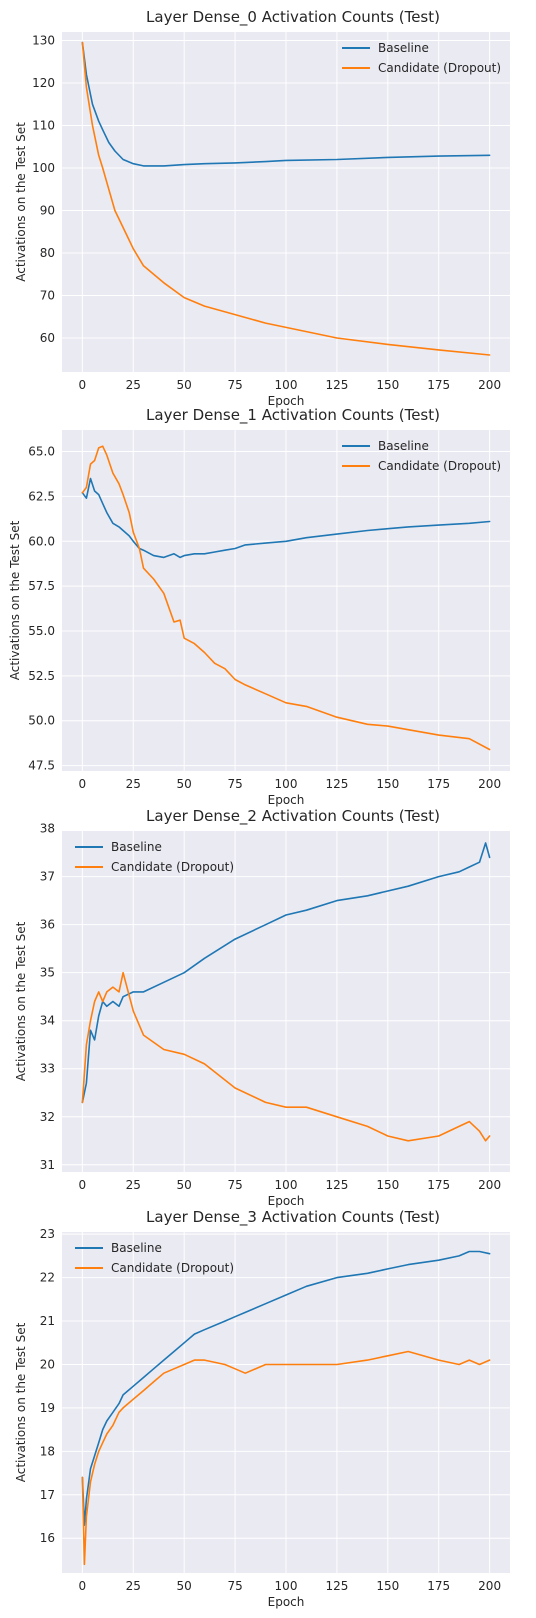 The width and height of the screenshot is (536, 1618). Describe the element at coordinates (47, 211) in the screenshot. I see `y-tick-label: 90` at that location.